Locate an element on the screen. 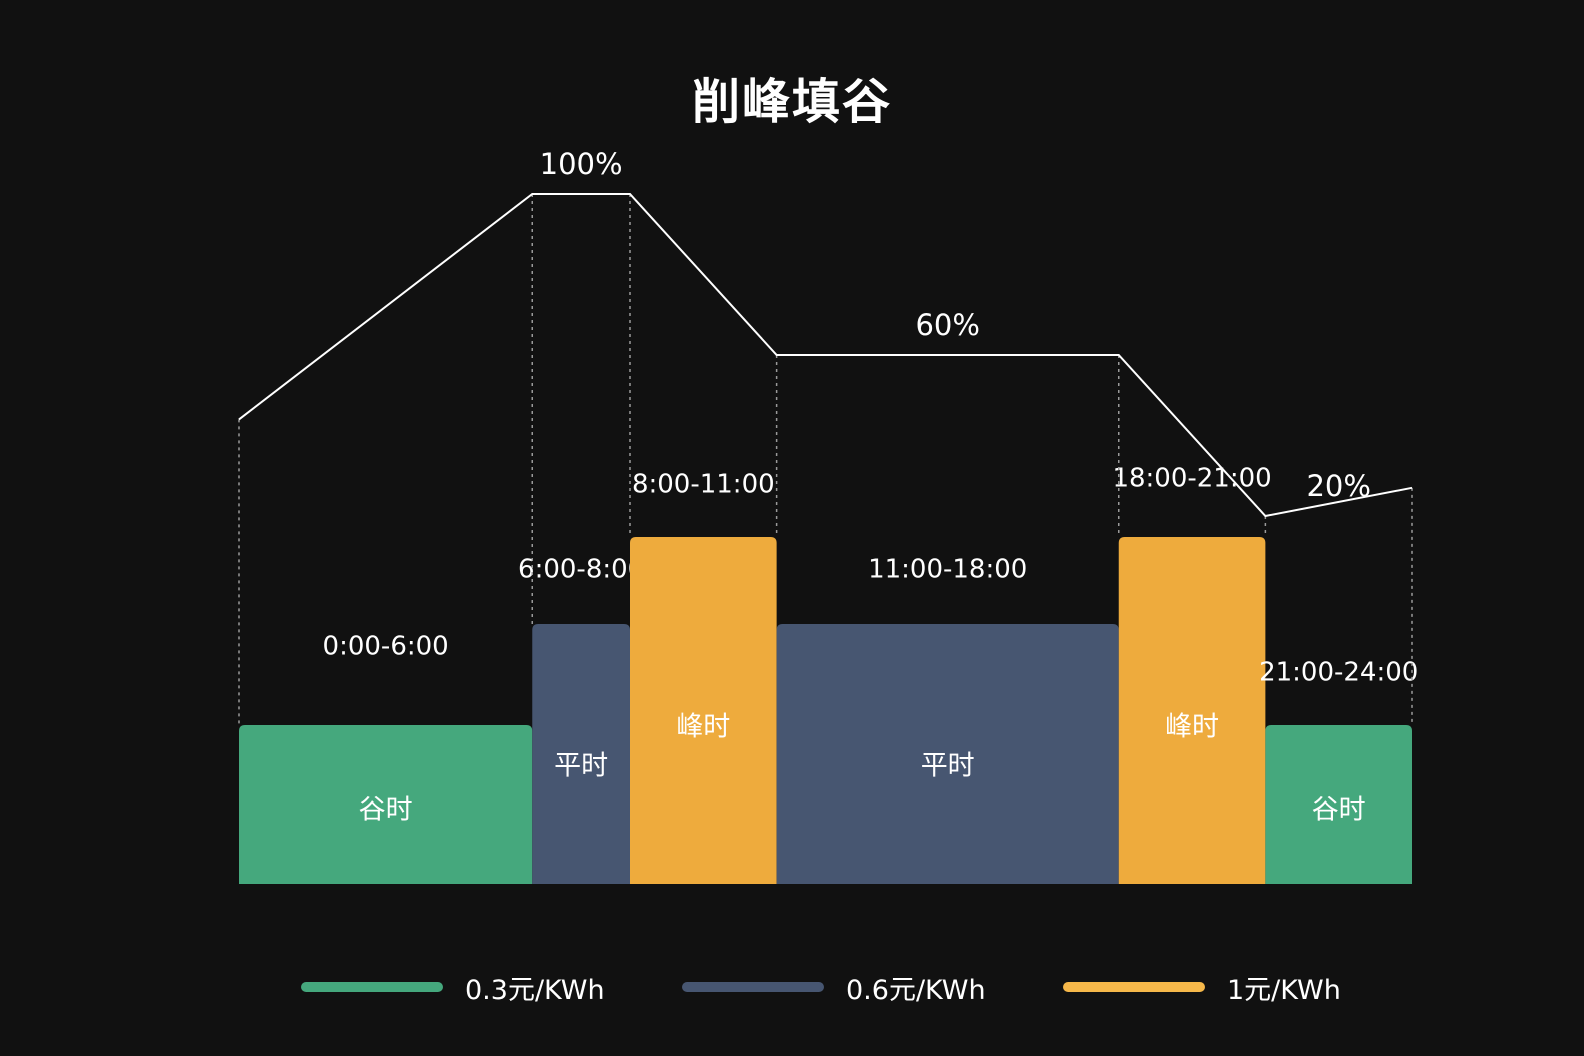  legend-label: 1元/KWh is located at coordinates (1284, 990).